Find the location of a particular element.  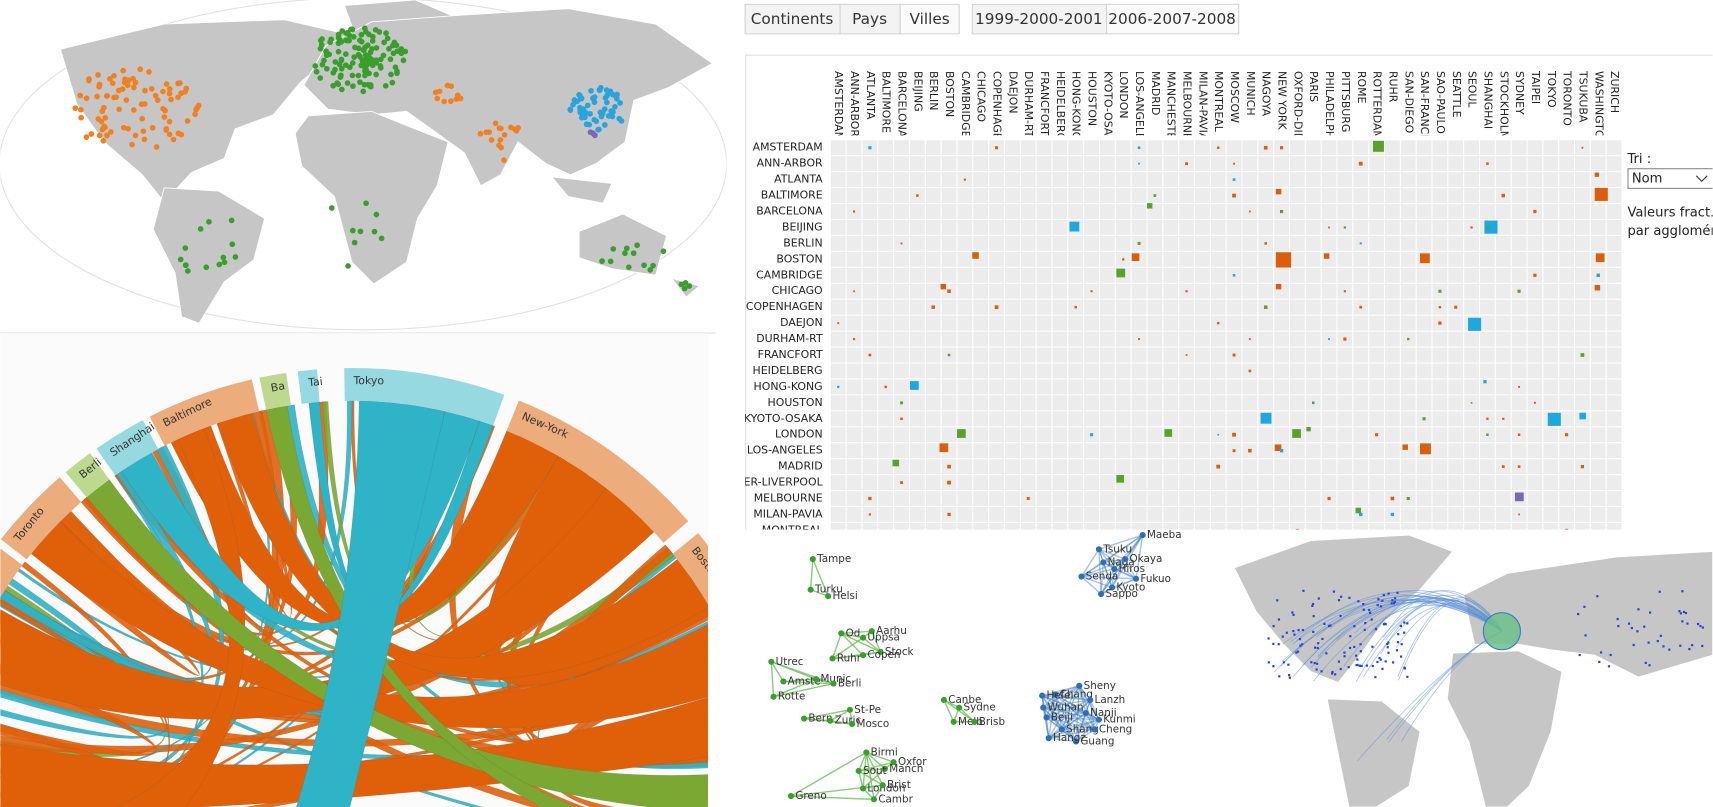

tab-label: Villes is located at coordinates (930, 19).